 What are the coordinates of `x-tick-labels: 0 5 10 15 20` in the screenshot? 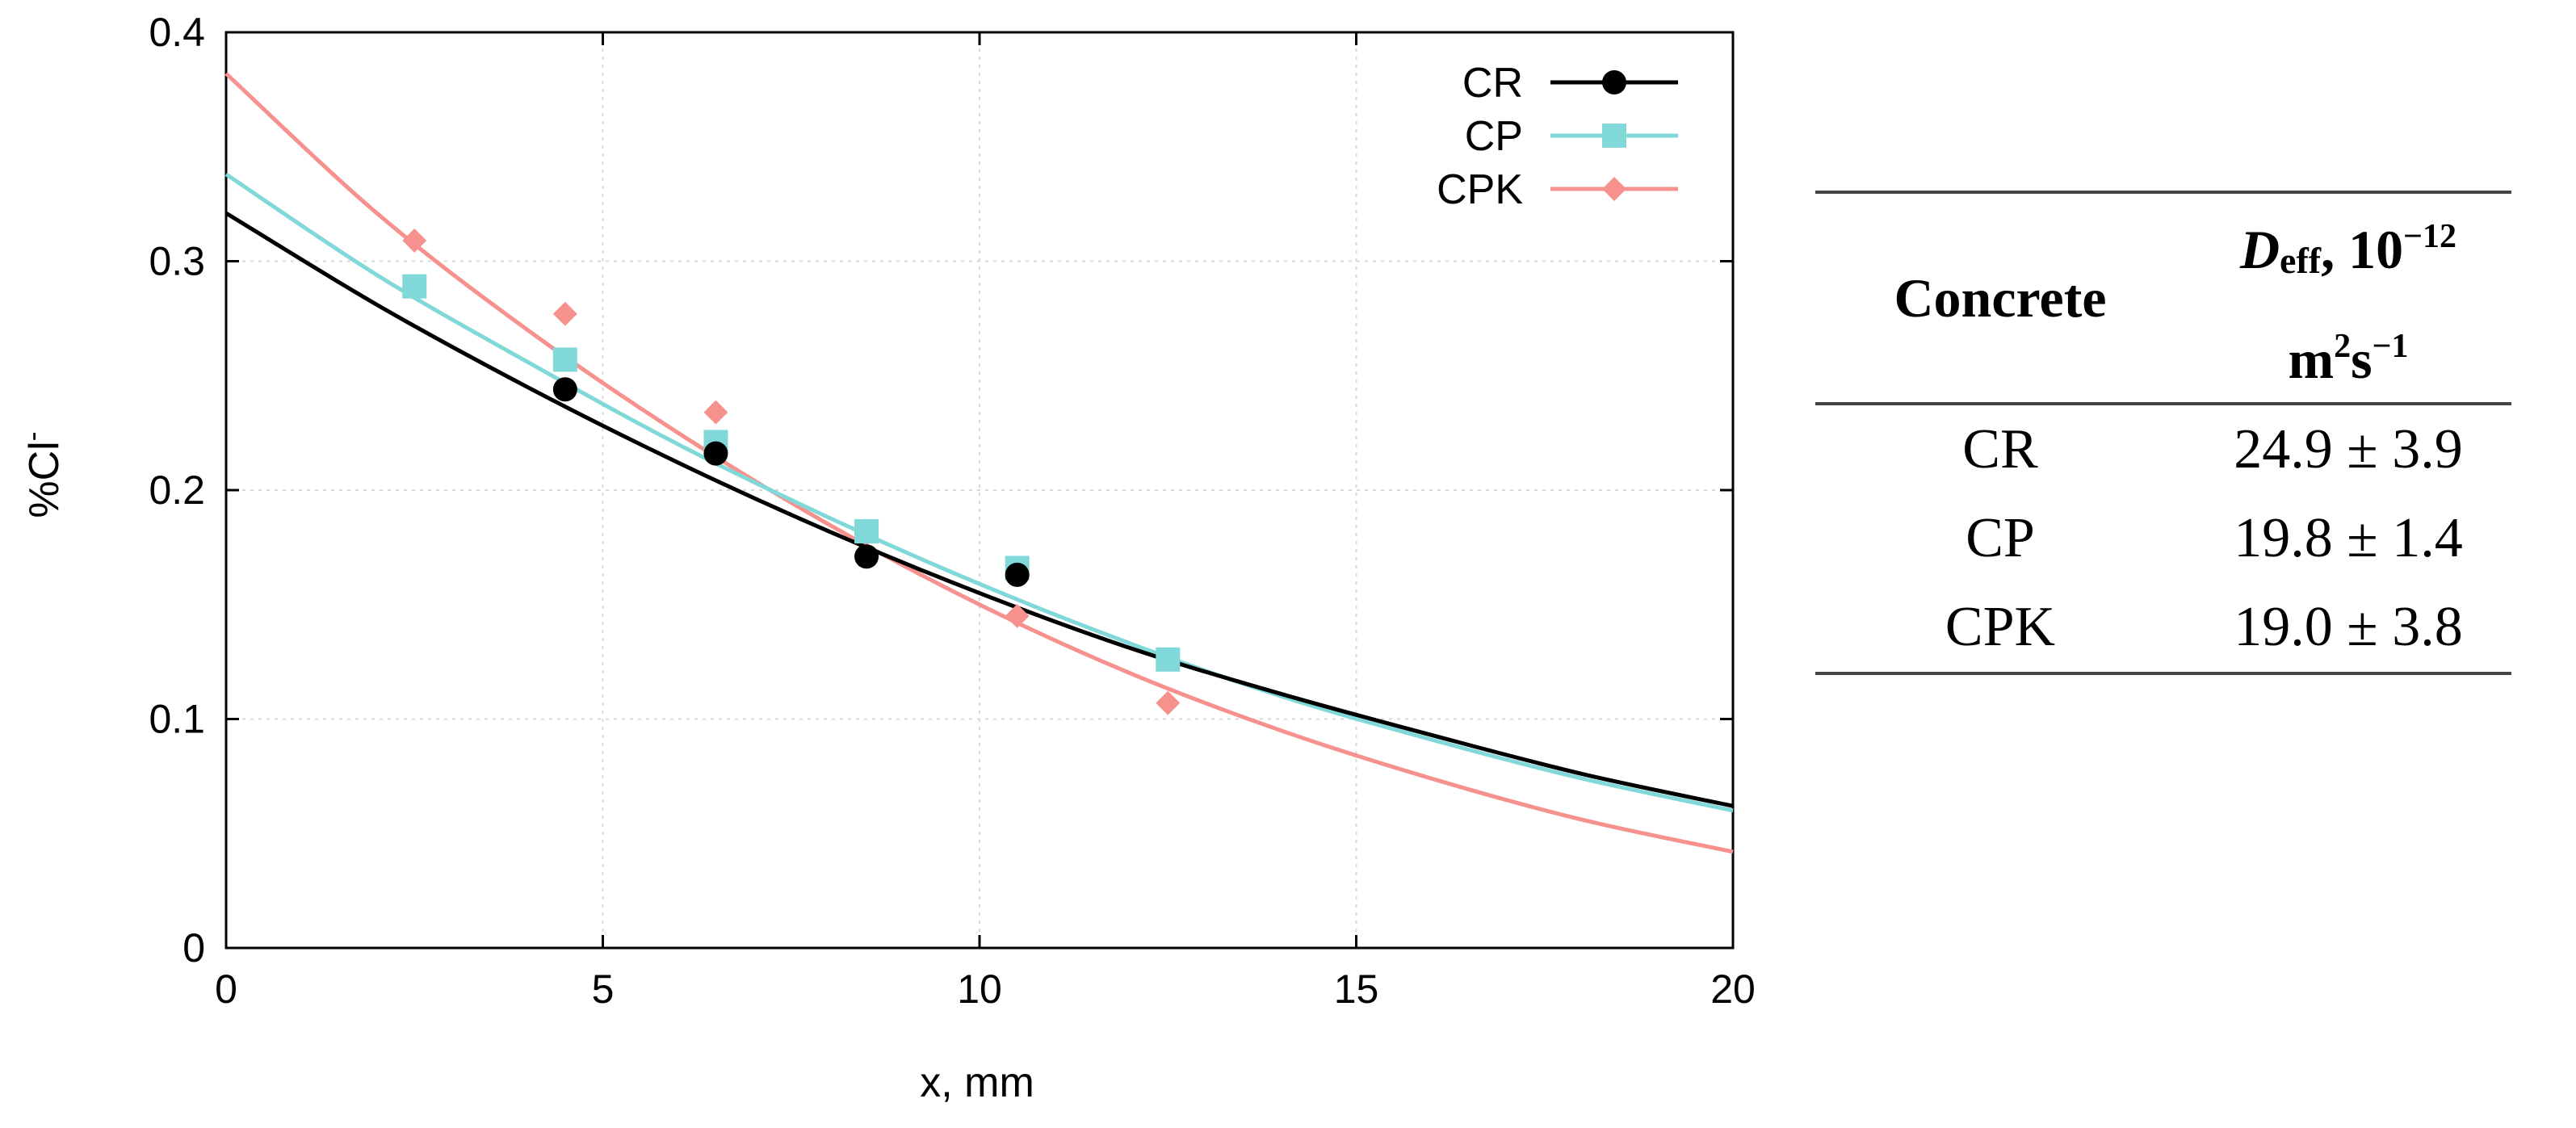 It's located at (986, 989).